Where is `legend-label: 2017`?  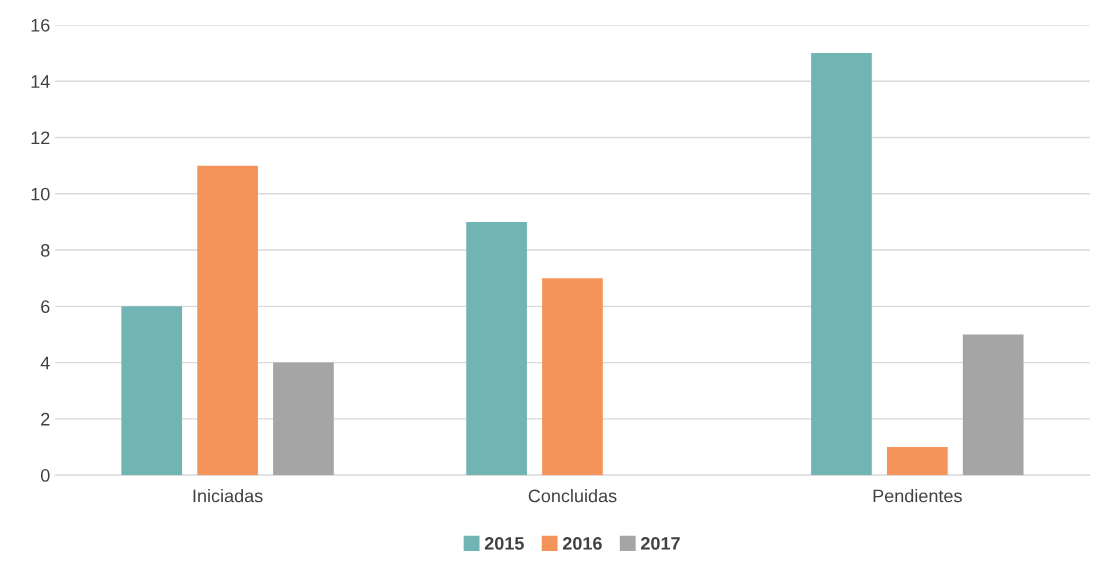 legend-label: 2017 is located at coordinates (660, 543).